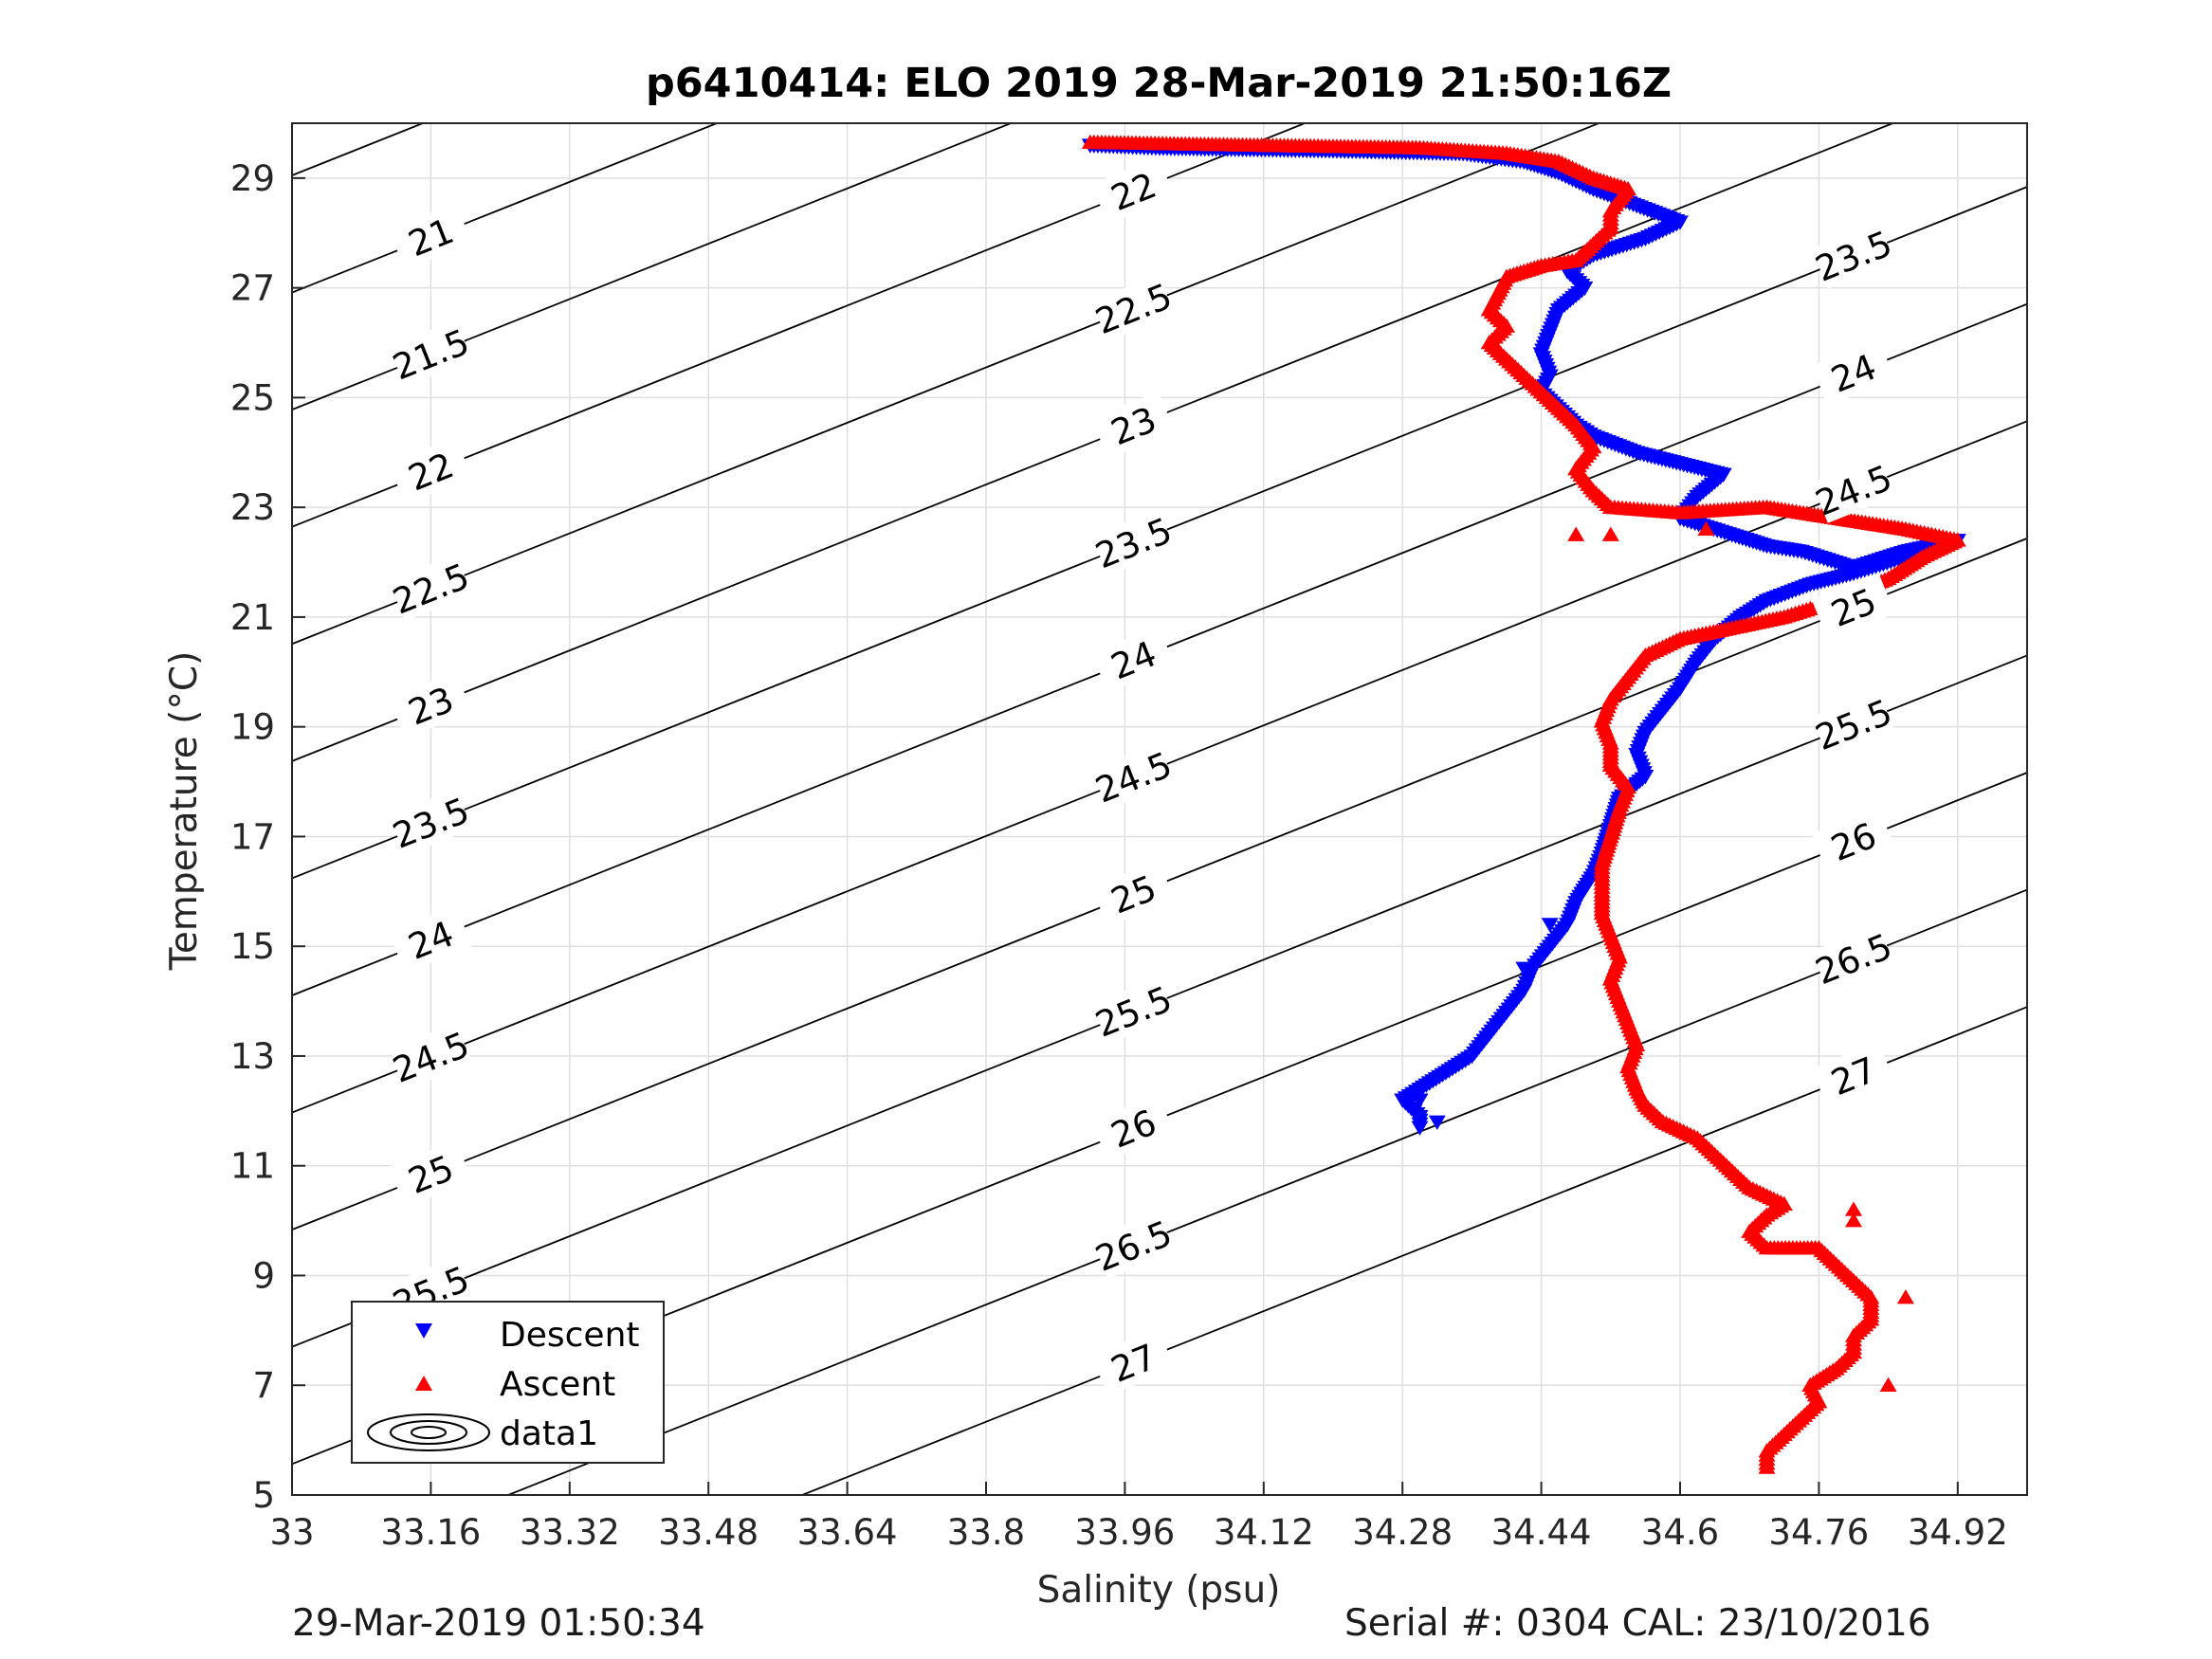  Describe the element at coordinates (1159, 83) in the screenshot. I see `chart-title: p6410414: ELO 2019 28-Mar-2019 21:50:16Z` at that location.